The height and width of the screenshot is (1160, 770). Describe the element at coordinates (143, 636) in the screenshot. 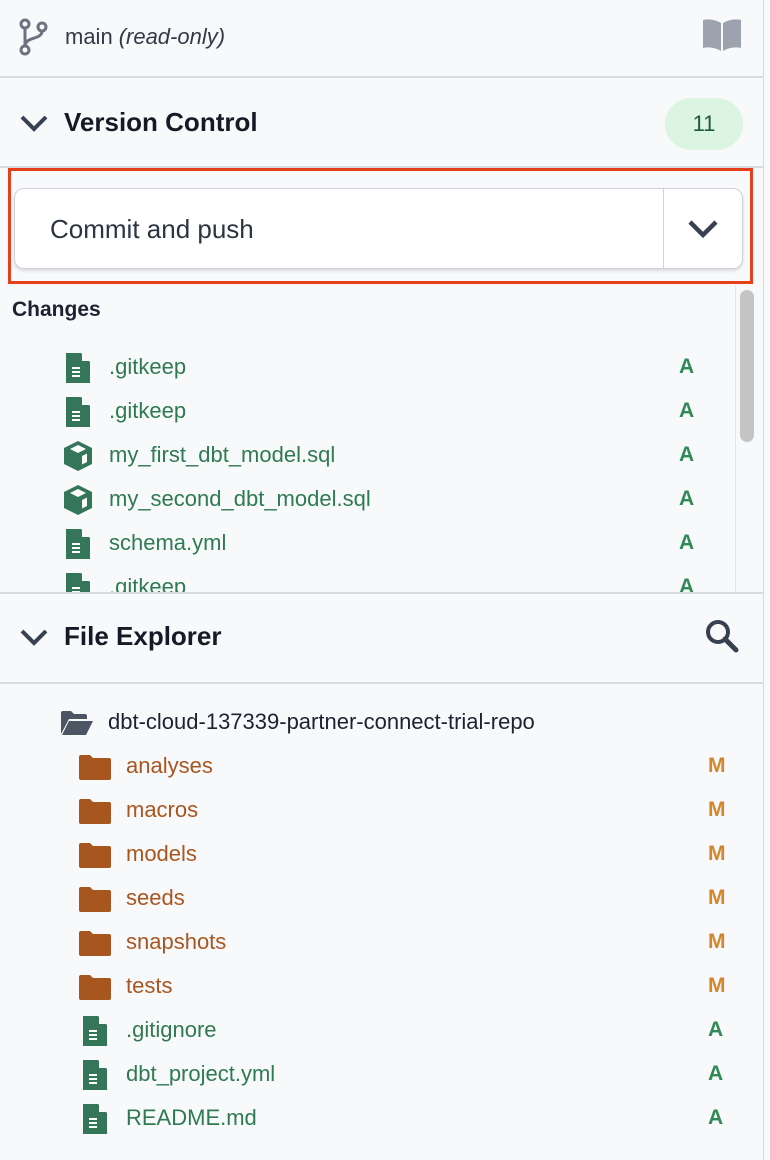

I see `file-explorer-title: File Explorer` at that location.